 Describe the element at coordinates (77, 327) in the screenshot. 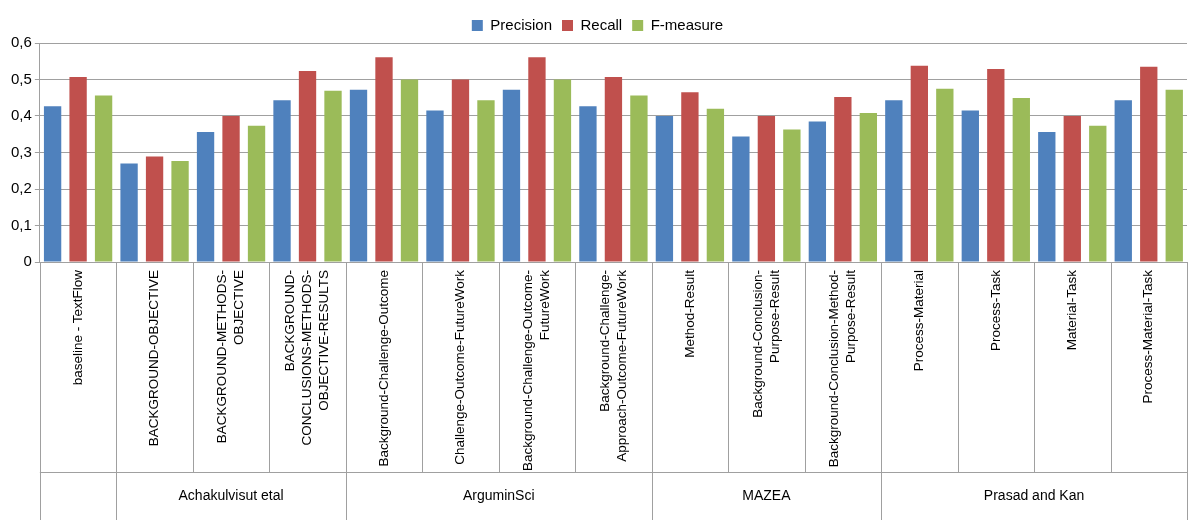

I see `x-tick-label: baseline - TextFlow` at that location.